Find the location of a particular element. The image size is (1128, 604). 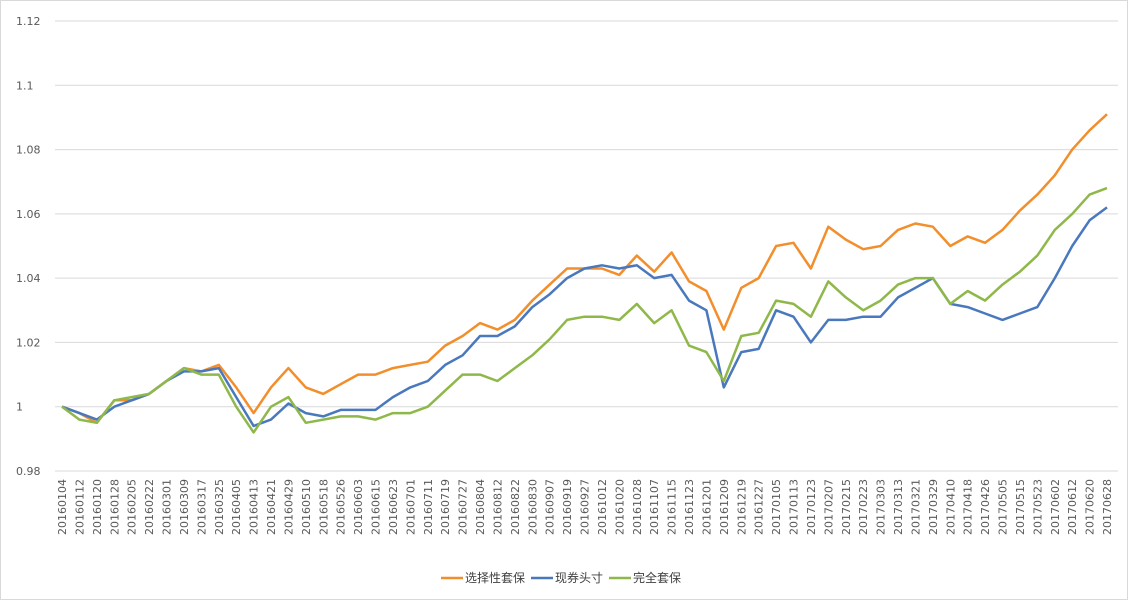

x-tick-label: 20170620 is located at coordinates (1090, 507).